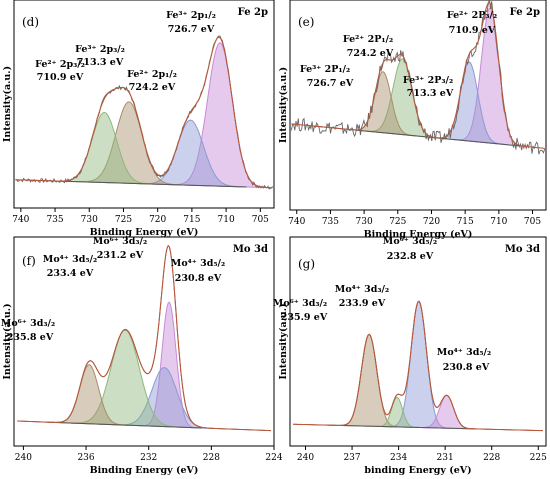 This screenshot has height=479, width=550. Describe the element at coordinates (30, 337) in the screenshot. I see `peak-energy: 235.8 eV` at that location.